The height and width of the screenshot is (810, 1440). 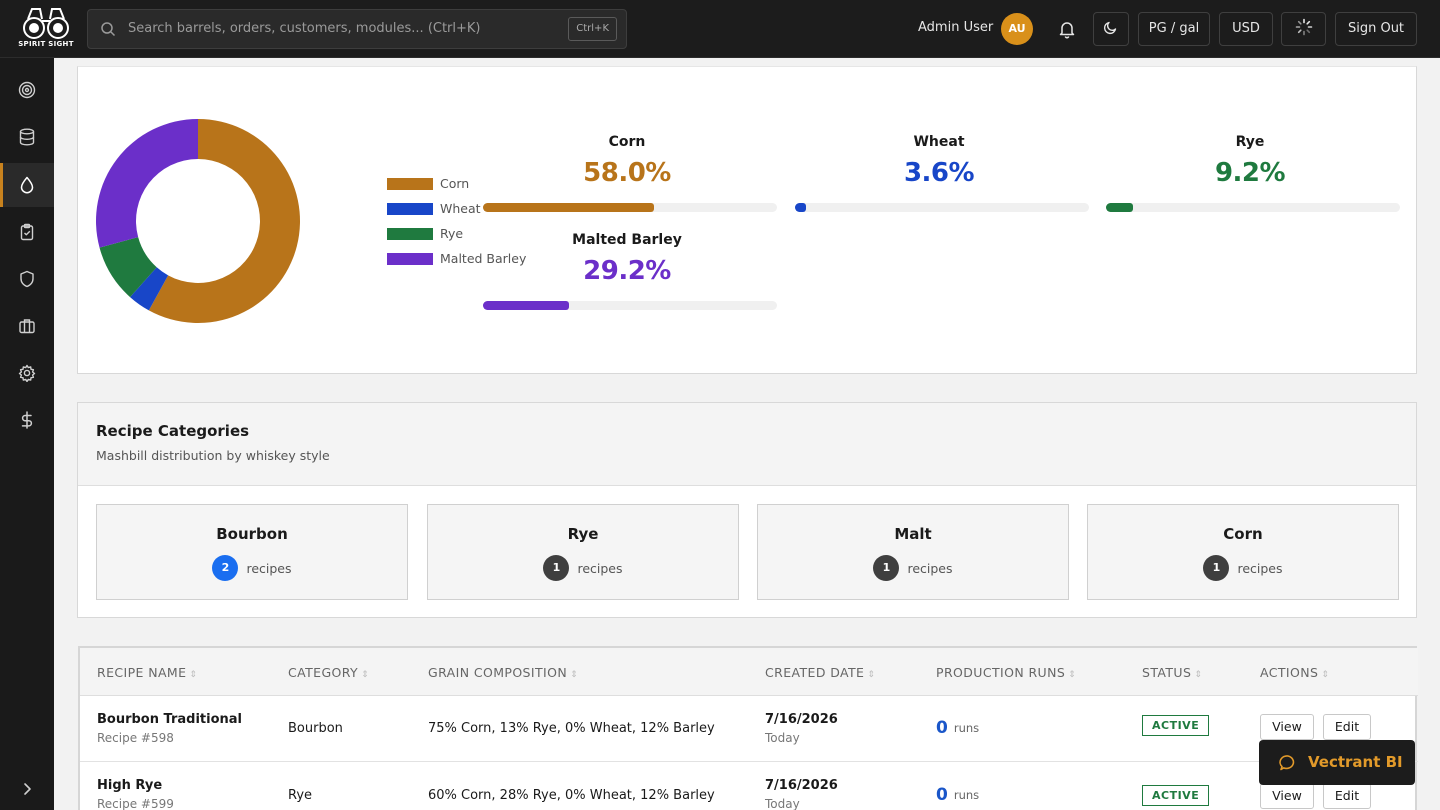 What do you see at coordinates (1303, 29) in the screenshot?
I see `sync-button` at bounding box center [1303, 29].